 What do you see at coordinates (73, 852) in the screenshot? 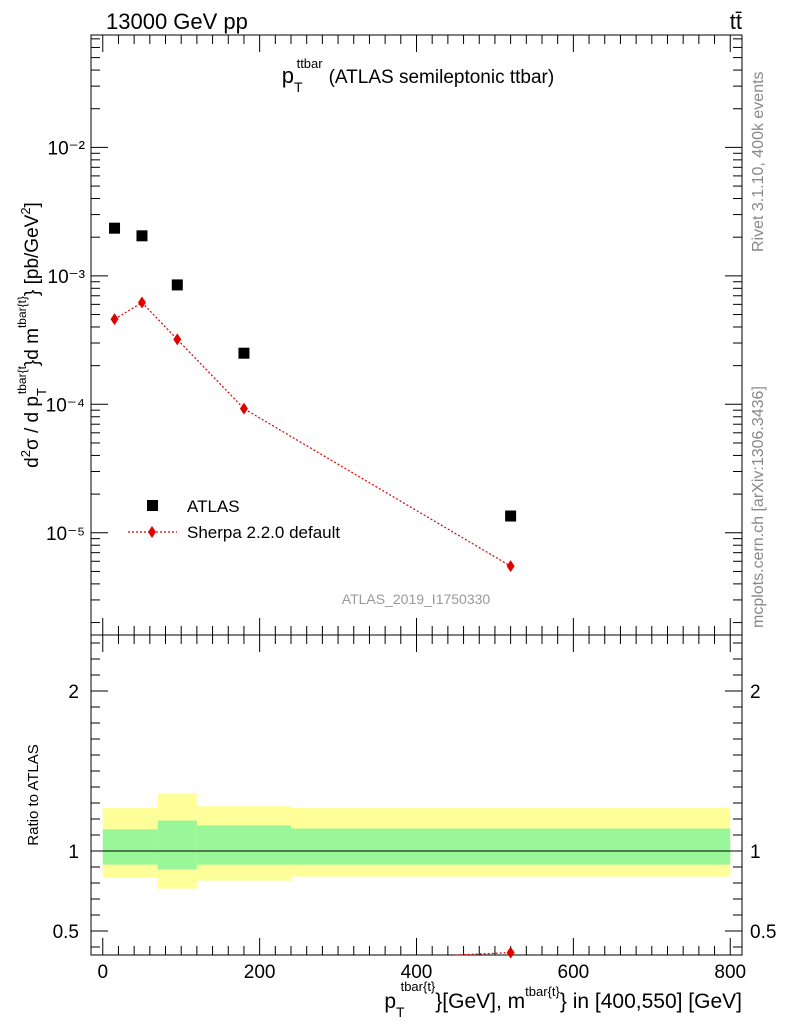
I see `ratio-y-tick-label: 1` at bounding box center [73, 852].